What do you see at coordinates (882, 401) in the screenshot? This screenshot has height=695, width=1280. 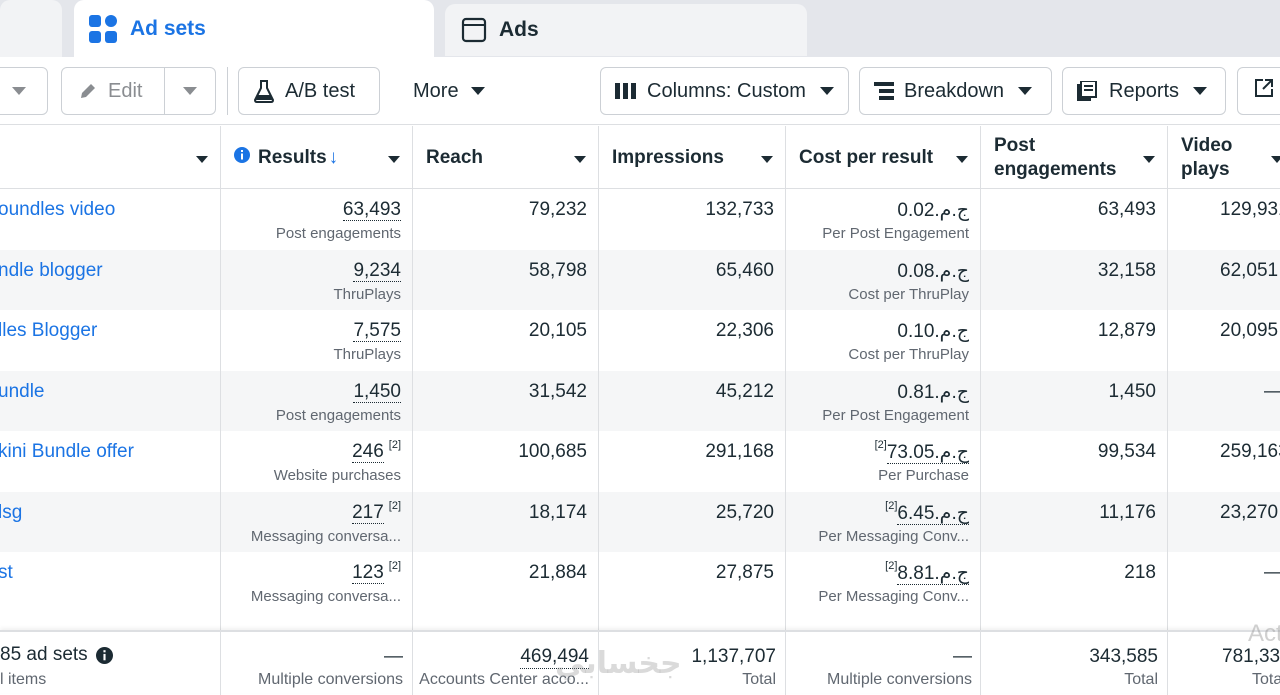 I see `cost-per-result-cell: ج.م.0.81 Per Post Engagement` at bounding box center [882, 401].